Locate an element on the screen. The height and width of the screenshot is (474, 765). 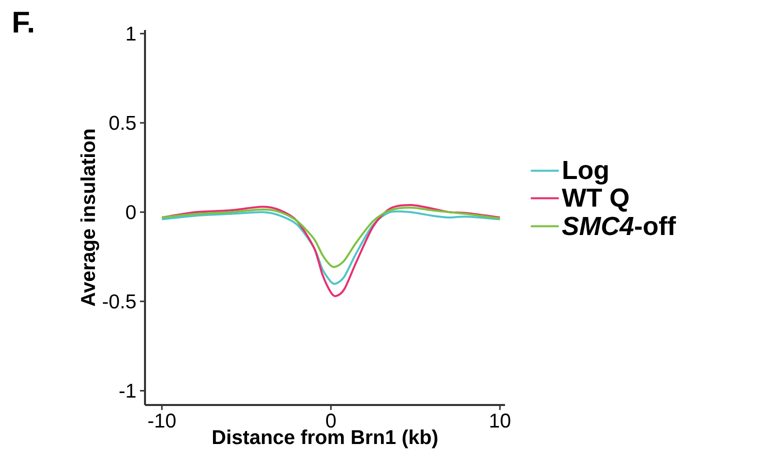
y-tick-label: 1 is located at coordinates (131, 33).